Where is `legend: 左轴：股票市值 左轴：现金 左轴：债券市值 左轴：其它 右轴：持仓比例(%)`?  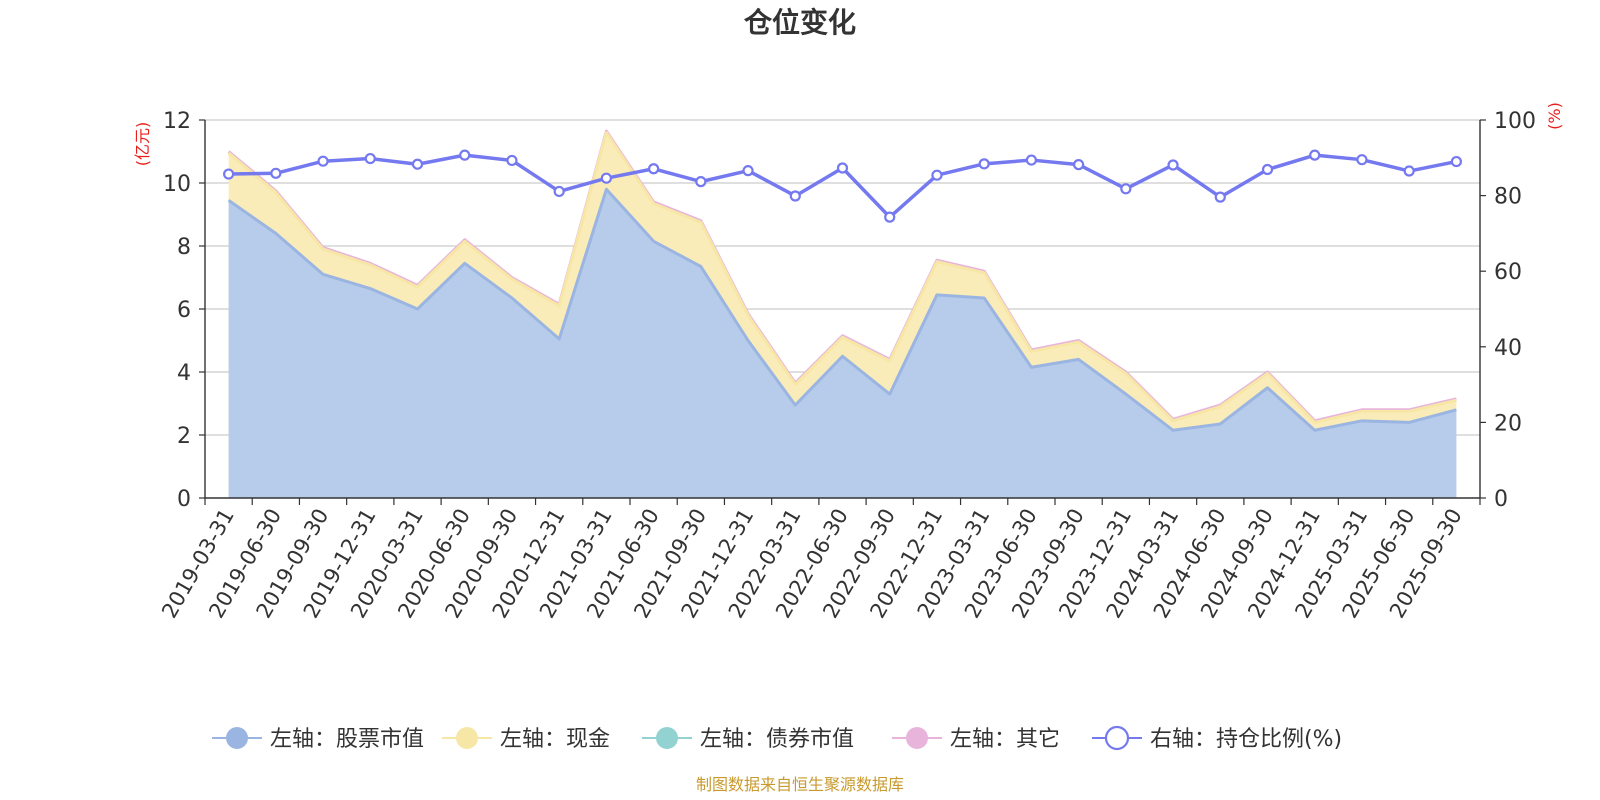 legend: 左轴：股票市值 左轴：现金 左轴：债券市值 左轴：其它 右轴：持仓比例(%) is located at coordinates (777, 738).